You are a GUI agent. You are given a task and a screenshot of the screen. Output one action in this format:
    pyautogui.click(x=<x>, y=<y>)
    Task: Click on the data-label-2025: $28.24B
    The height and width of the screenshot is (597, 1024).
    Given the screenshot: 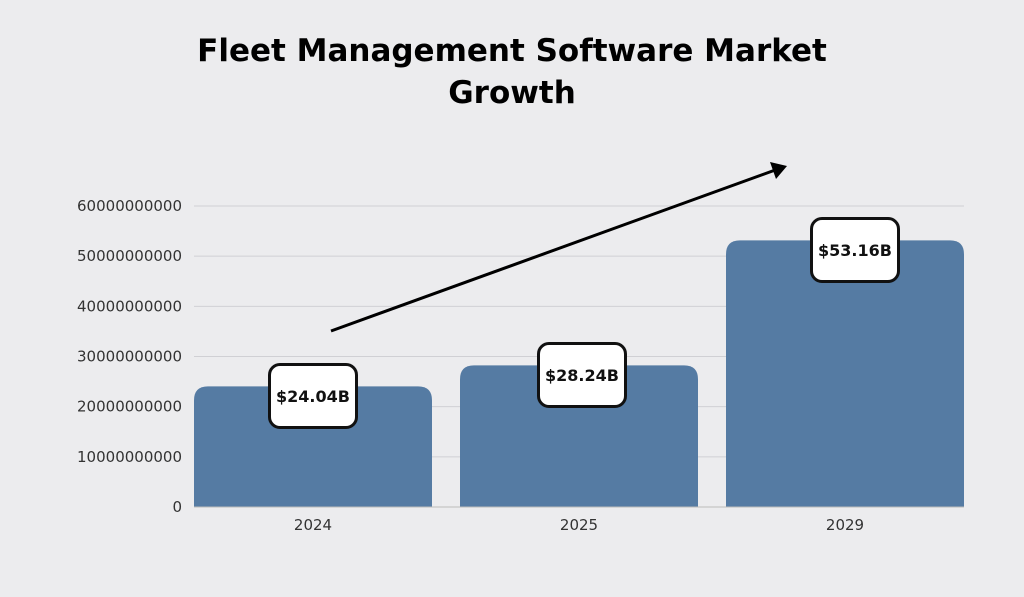 What is the action you would take?
    pyautogui.click(x=582, y=375)
    